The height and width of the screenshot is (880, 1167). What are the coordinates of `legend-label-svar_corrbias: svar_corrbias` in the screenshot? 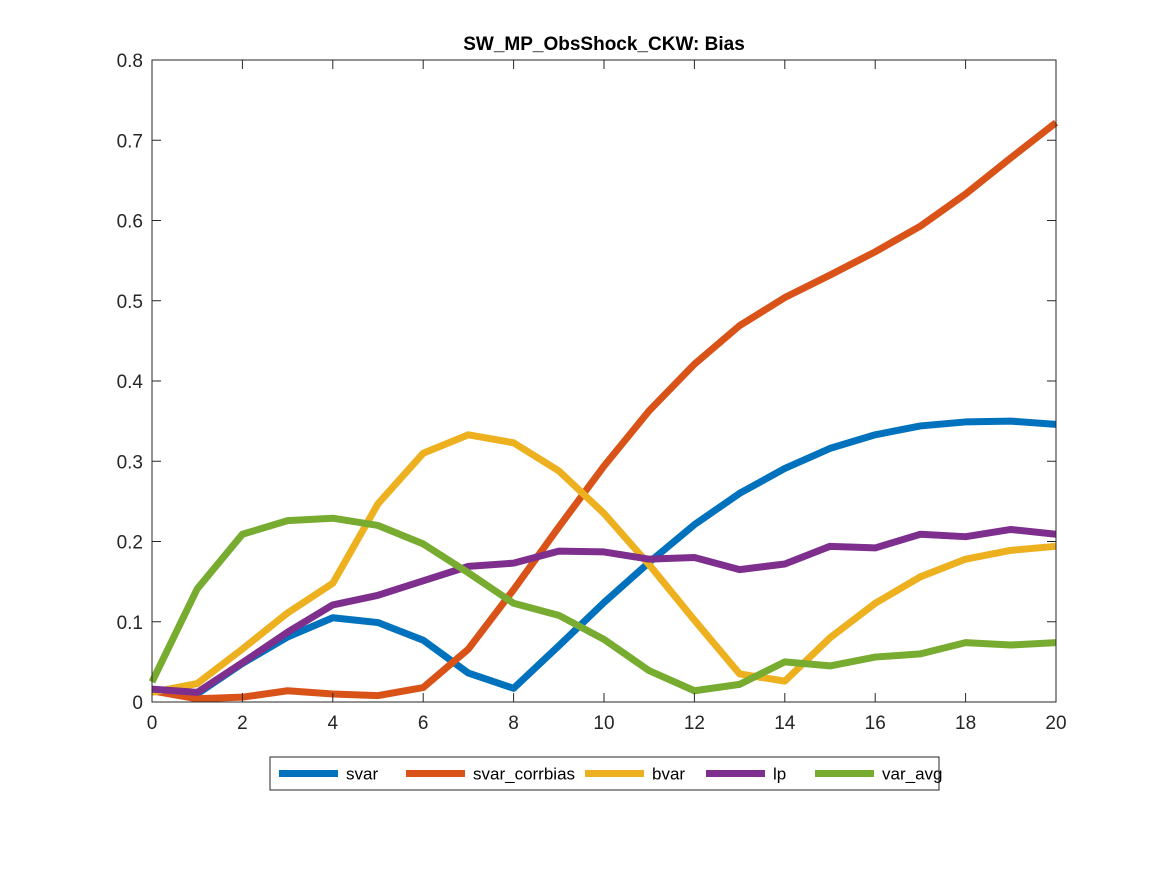 It's located at (524, 774).